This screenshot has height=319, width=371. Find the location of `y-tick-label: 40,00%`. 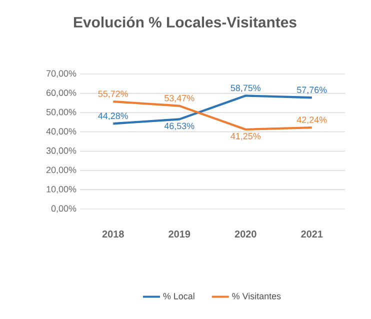

y-tick-label: 40,00% is located at coordinates (61, 132).